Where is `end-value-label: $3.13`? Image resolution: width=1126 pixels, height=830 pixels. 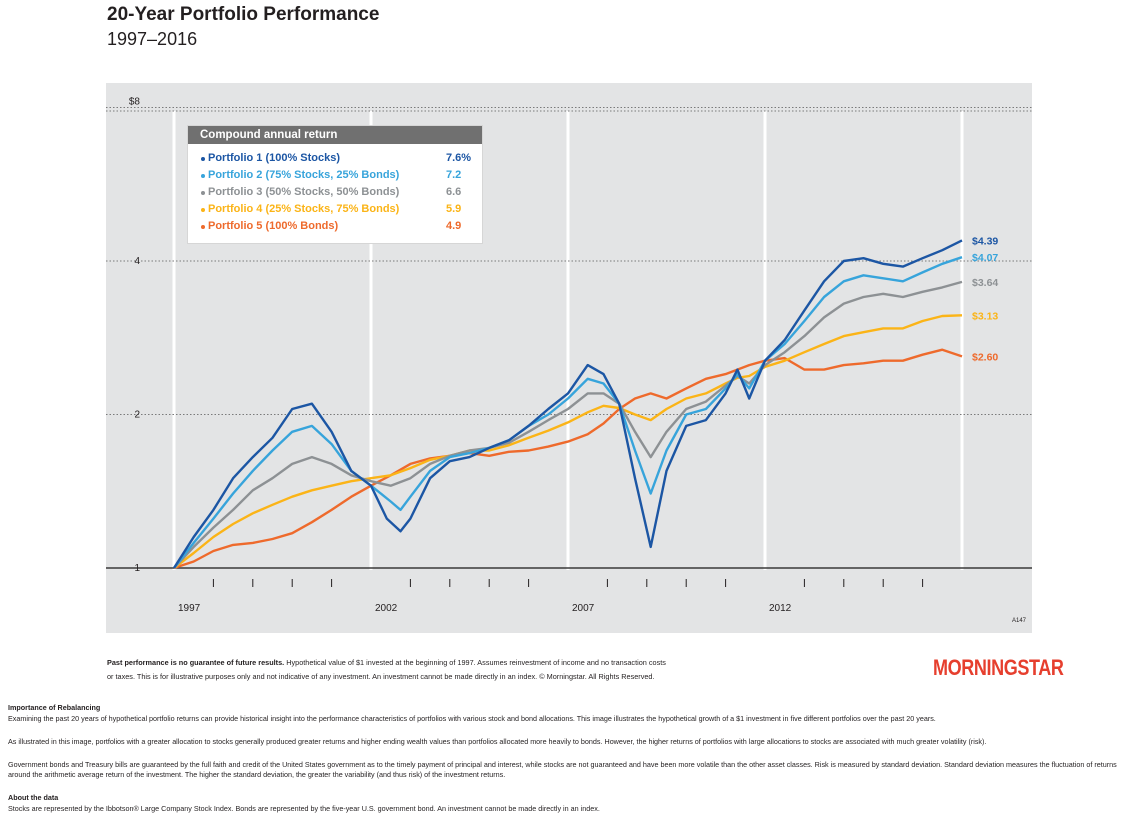 end-value-label: $3.13 is located at coordinates (985, 316).